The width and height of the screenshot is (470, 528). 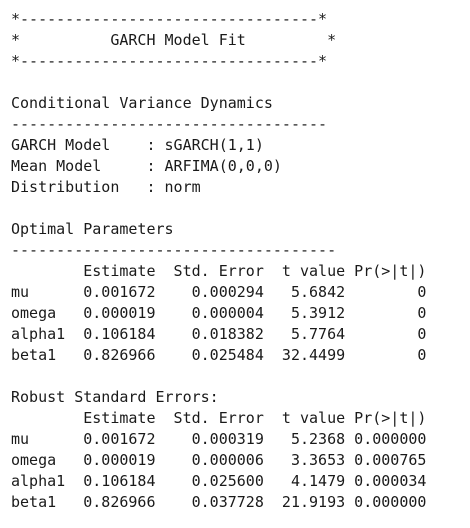 What do you see at coordinates (219, 502) in the screenshot?
I see `table-row: beta1 0.826966 0.037728 21.9193 0.000000` at bounding box center [219, 502].